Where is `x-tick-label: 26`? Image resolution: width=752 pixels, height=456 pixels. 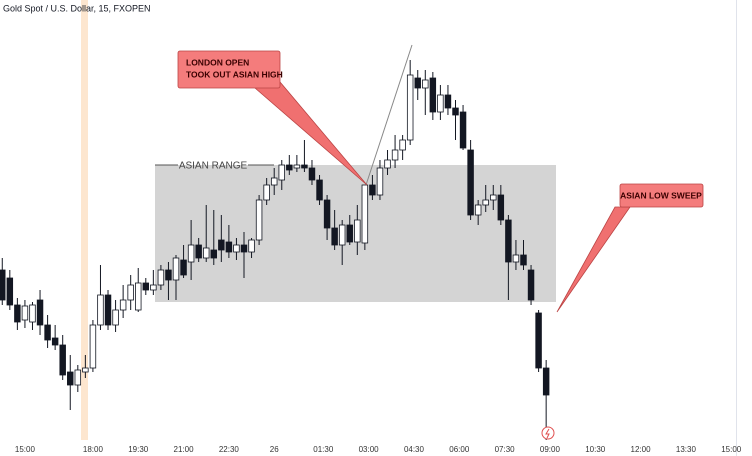 x-tick-label: 26 is located at coordinates (274, 449).